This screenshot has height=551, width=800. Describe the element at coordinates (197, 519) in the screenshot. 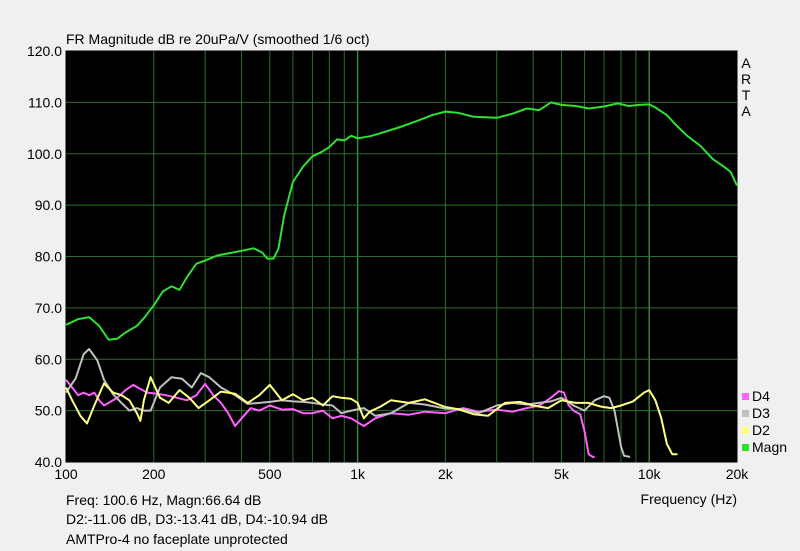

I see `delta-readout: D2:-11.06 dB, D3:-13.41 dB, D4:-10.94 dB` at that location.